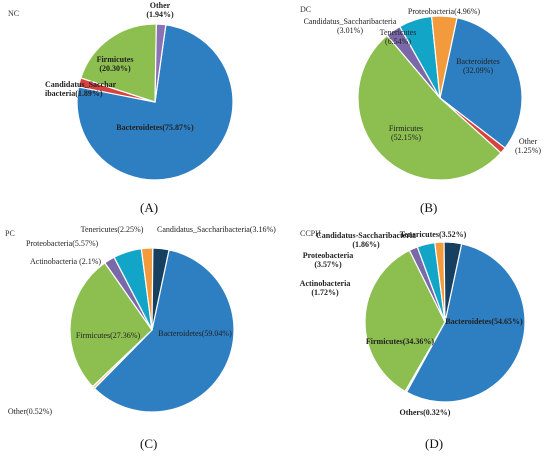 The width and height of the screenshot is (550, 457). Describe the element at coordinates (484, 321) in the screenshot. I see `slice-label-bacteroidetes: Bacteroidetes(54.65%)` at that location.